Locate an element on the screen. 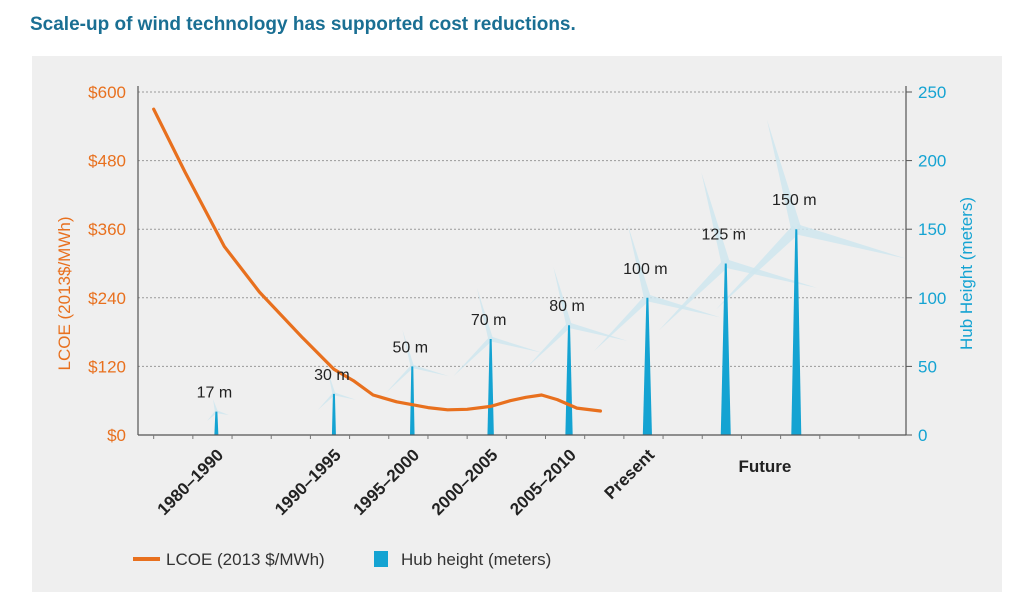  hub-height-label: 17 m is located at coordinates (215, 393).